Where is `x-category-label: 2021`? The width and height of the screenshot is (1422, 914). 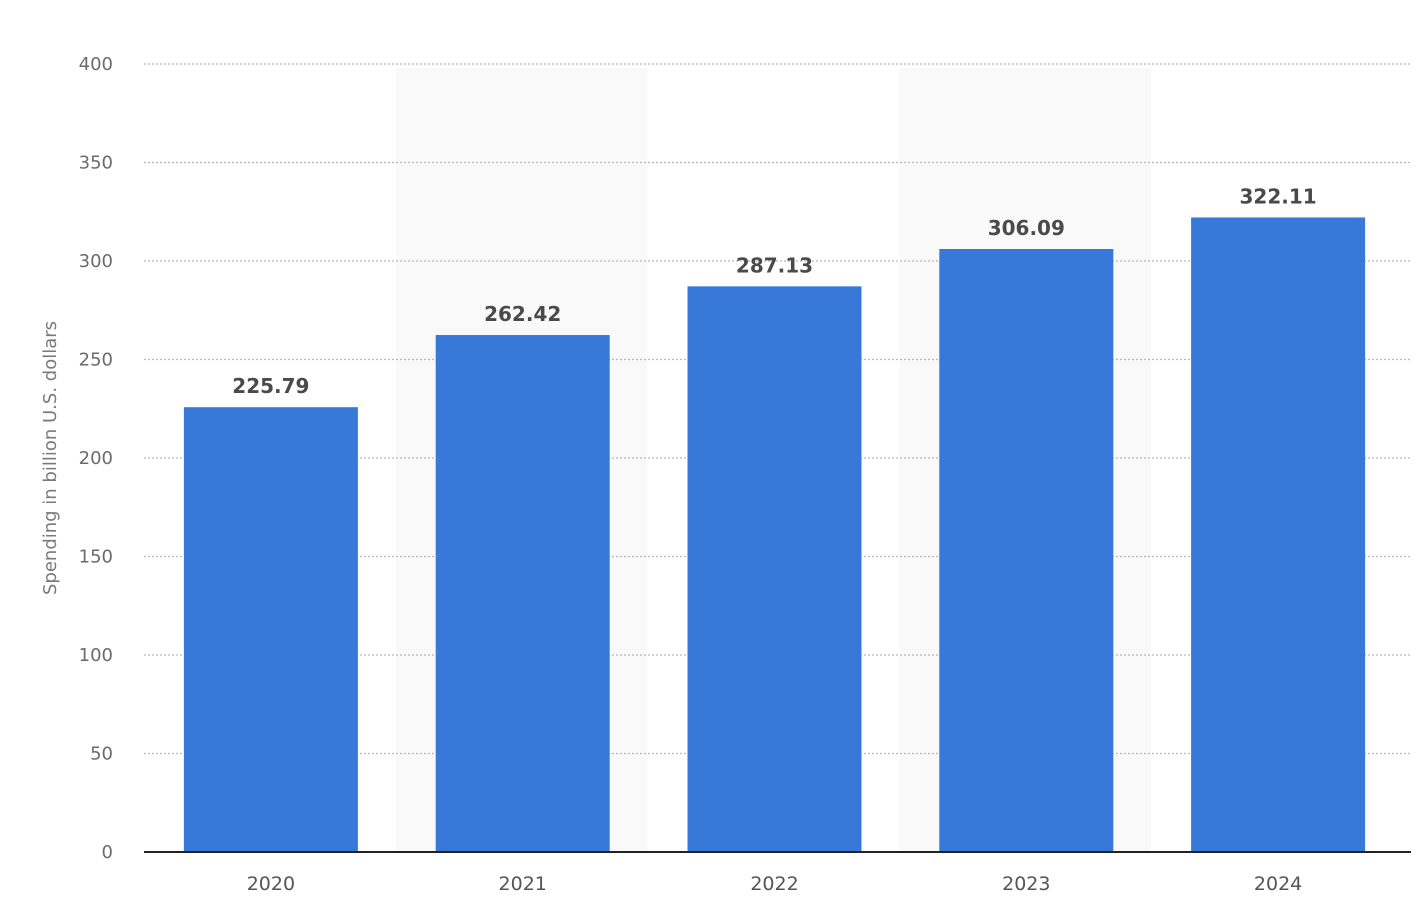
x-category-label: 2021 is located at coordinates (523, 884).